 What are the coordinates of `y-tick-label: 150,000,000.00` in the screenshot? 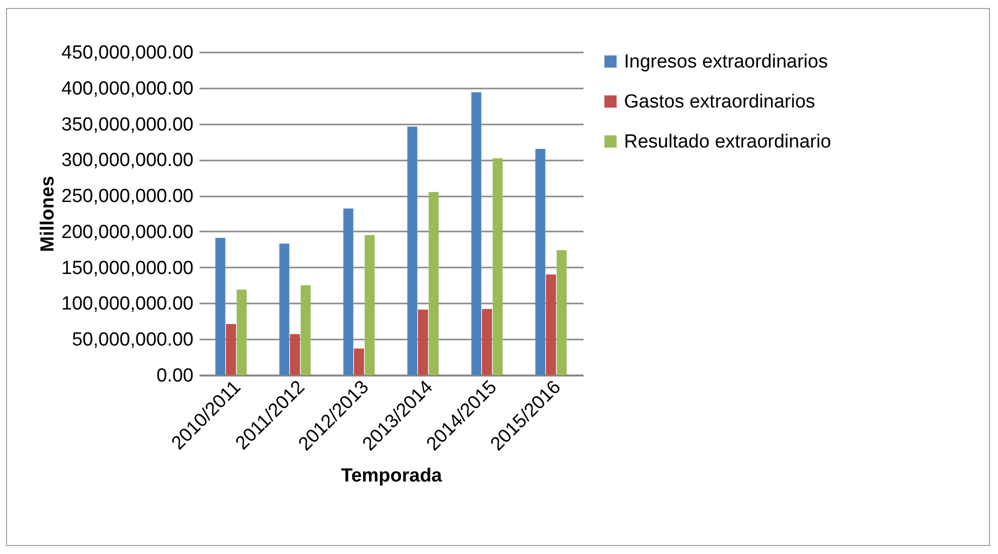 It's located at (127, 268).